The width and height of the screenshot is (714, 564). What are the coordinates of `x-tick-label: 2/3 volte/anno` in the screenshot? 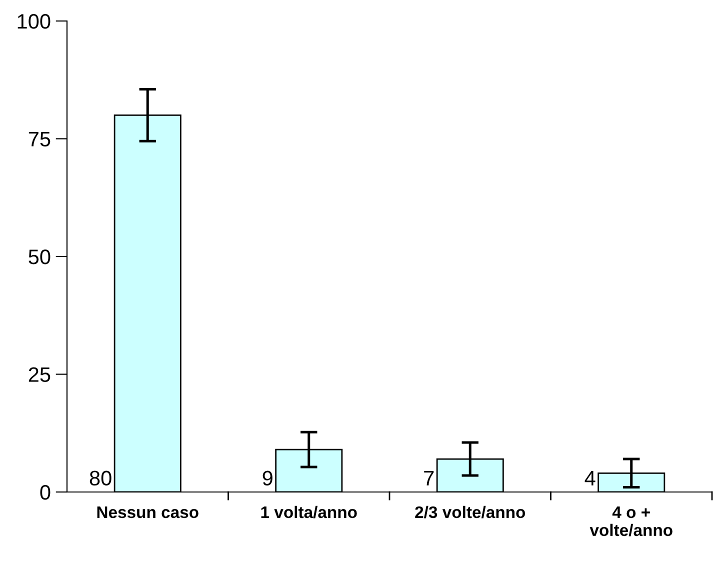 It's located at (470, 512).